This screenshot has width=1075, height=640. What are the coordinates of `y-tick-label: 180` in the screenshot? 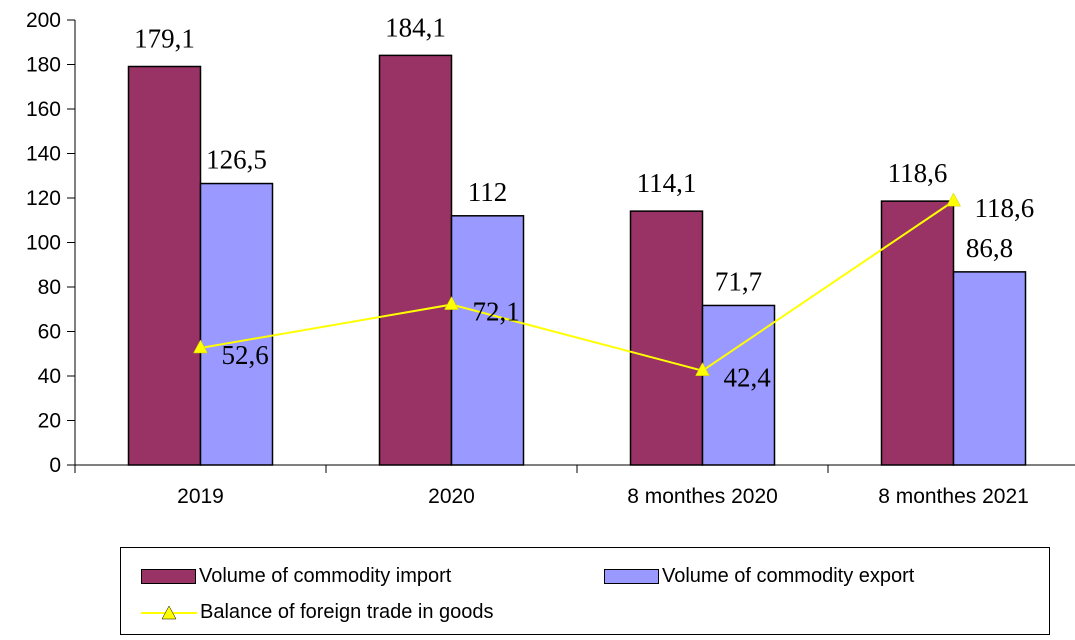 It's located at (43, 65).